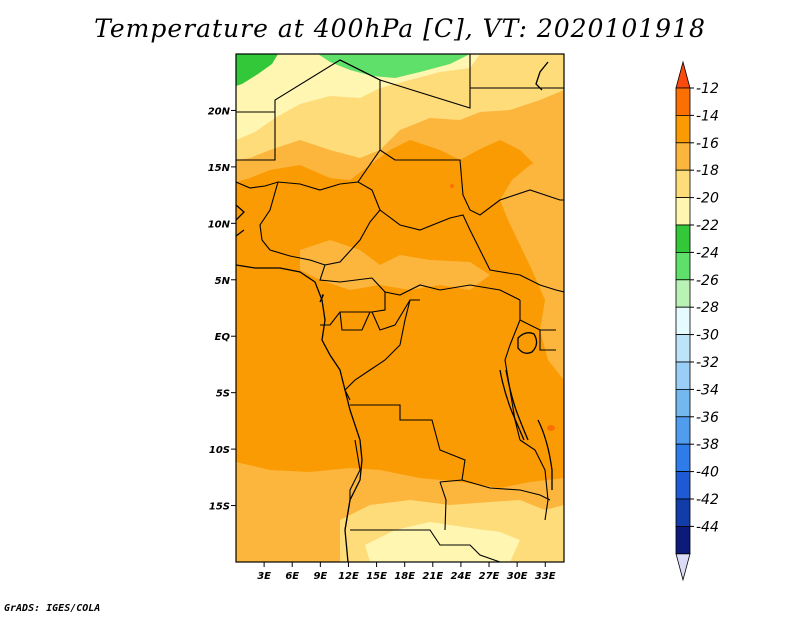  I want to click on field-band-22-20-south, so click(442, 542).